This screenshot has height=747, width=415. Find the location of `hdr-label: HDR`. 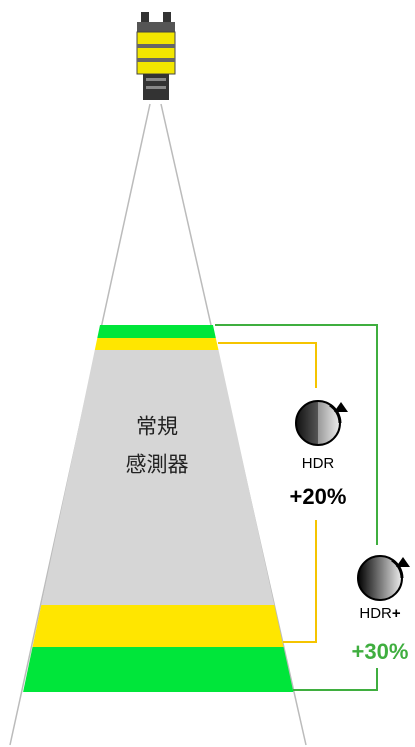

hdr-label: HDR is located at coordinates (318, 463).